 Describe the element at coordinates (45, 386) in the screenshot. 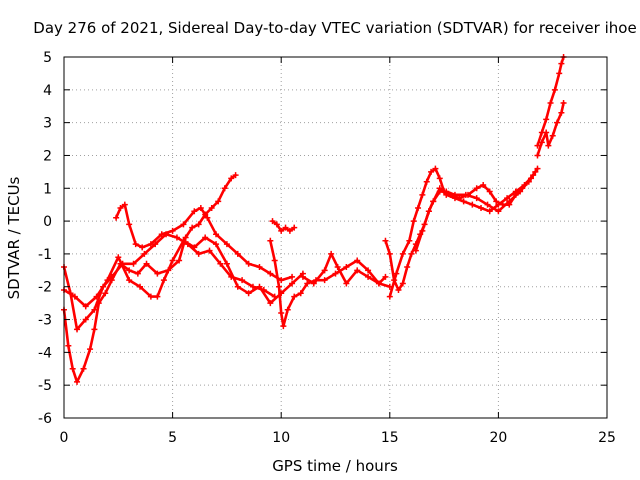

I see `y-tick-label: -5` at that location.